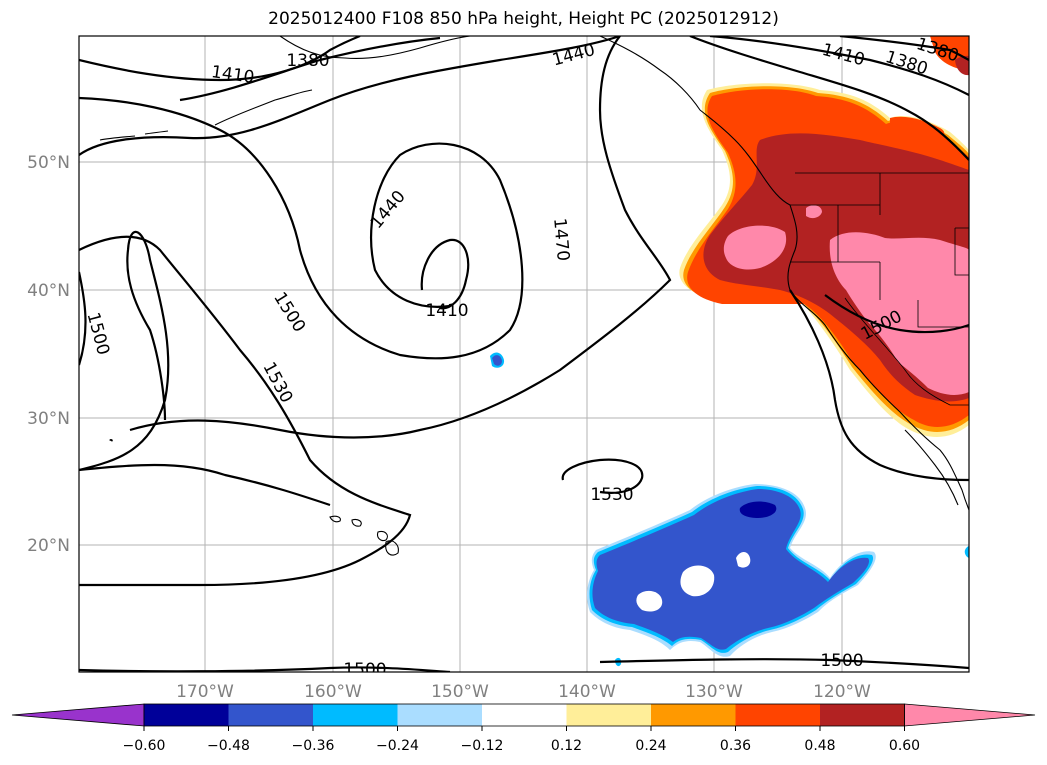 The image size is (1047, 765). Describe the element at coordinates (78, 715) in the screenshot. I see `colorbar-extension-min` at that location.